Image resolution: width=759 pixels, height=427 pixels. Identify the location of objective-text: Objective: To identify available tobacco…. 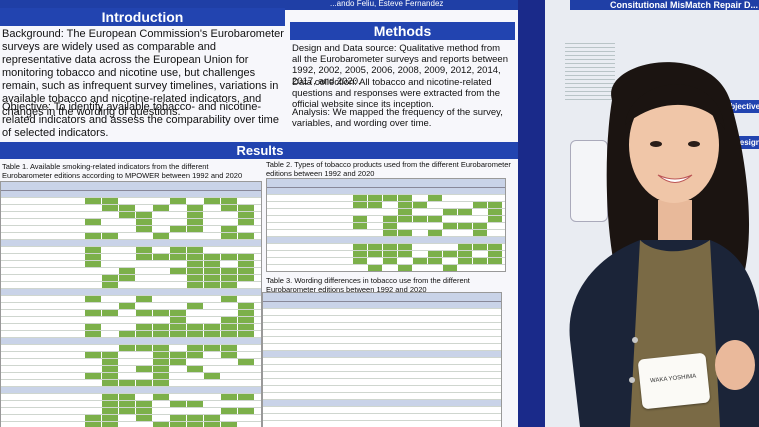
(140, 120).